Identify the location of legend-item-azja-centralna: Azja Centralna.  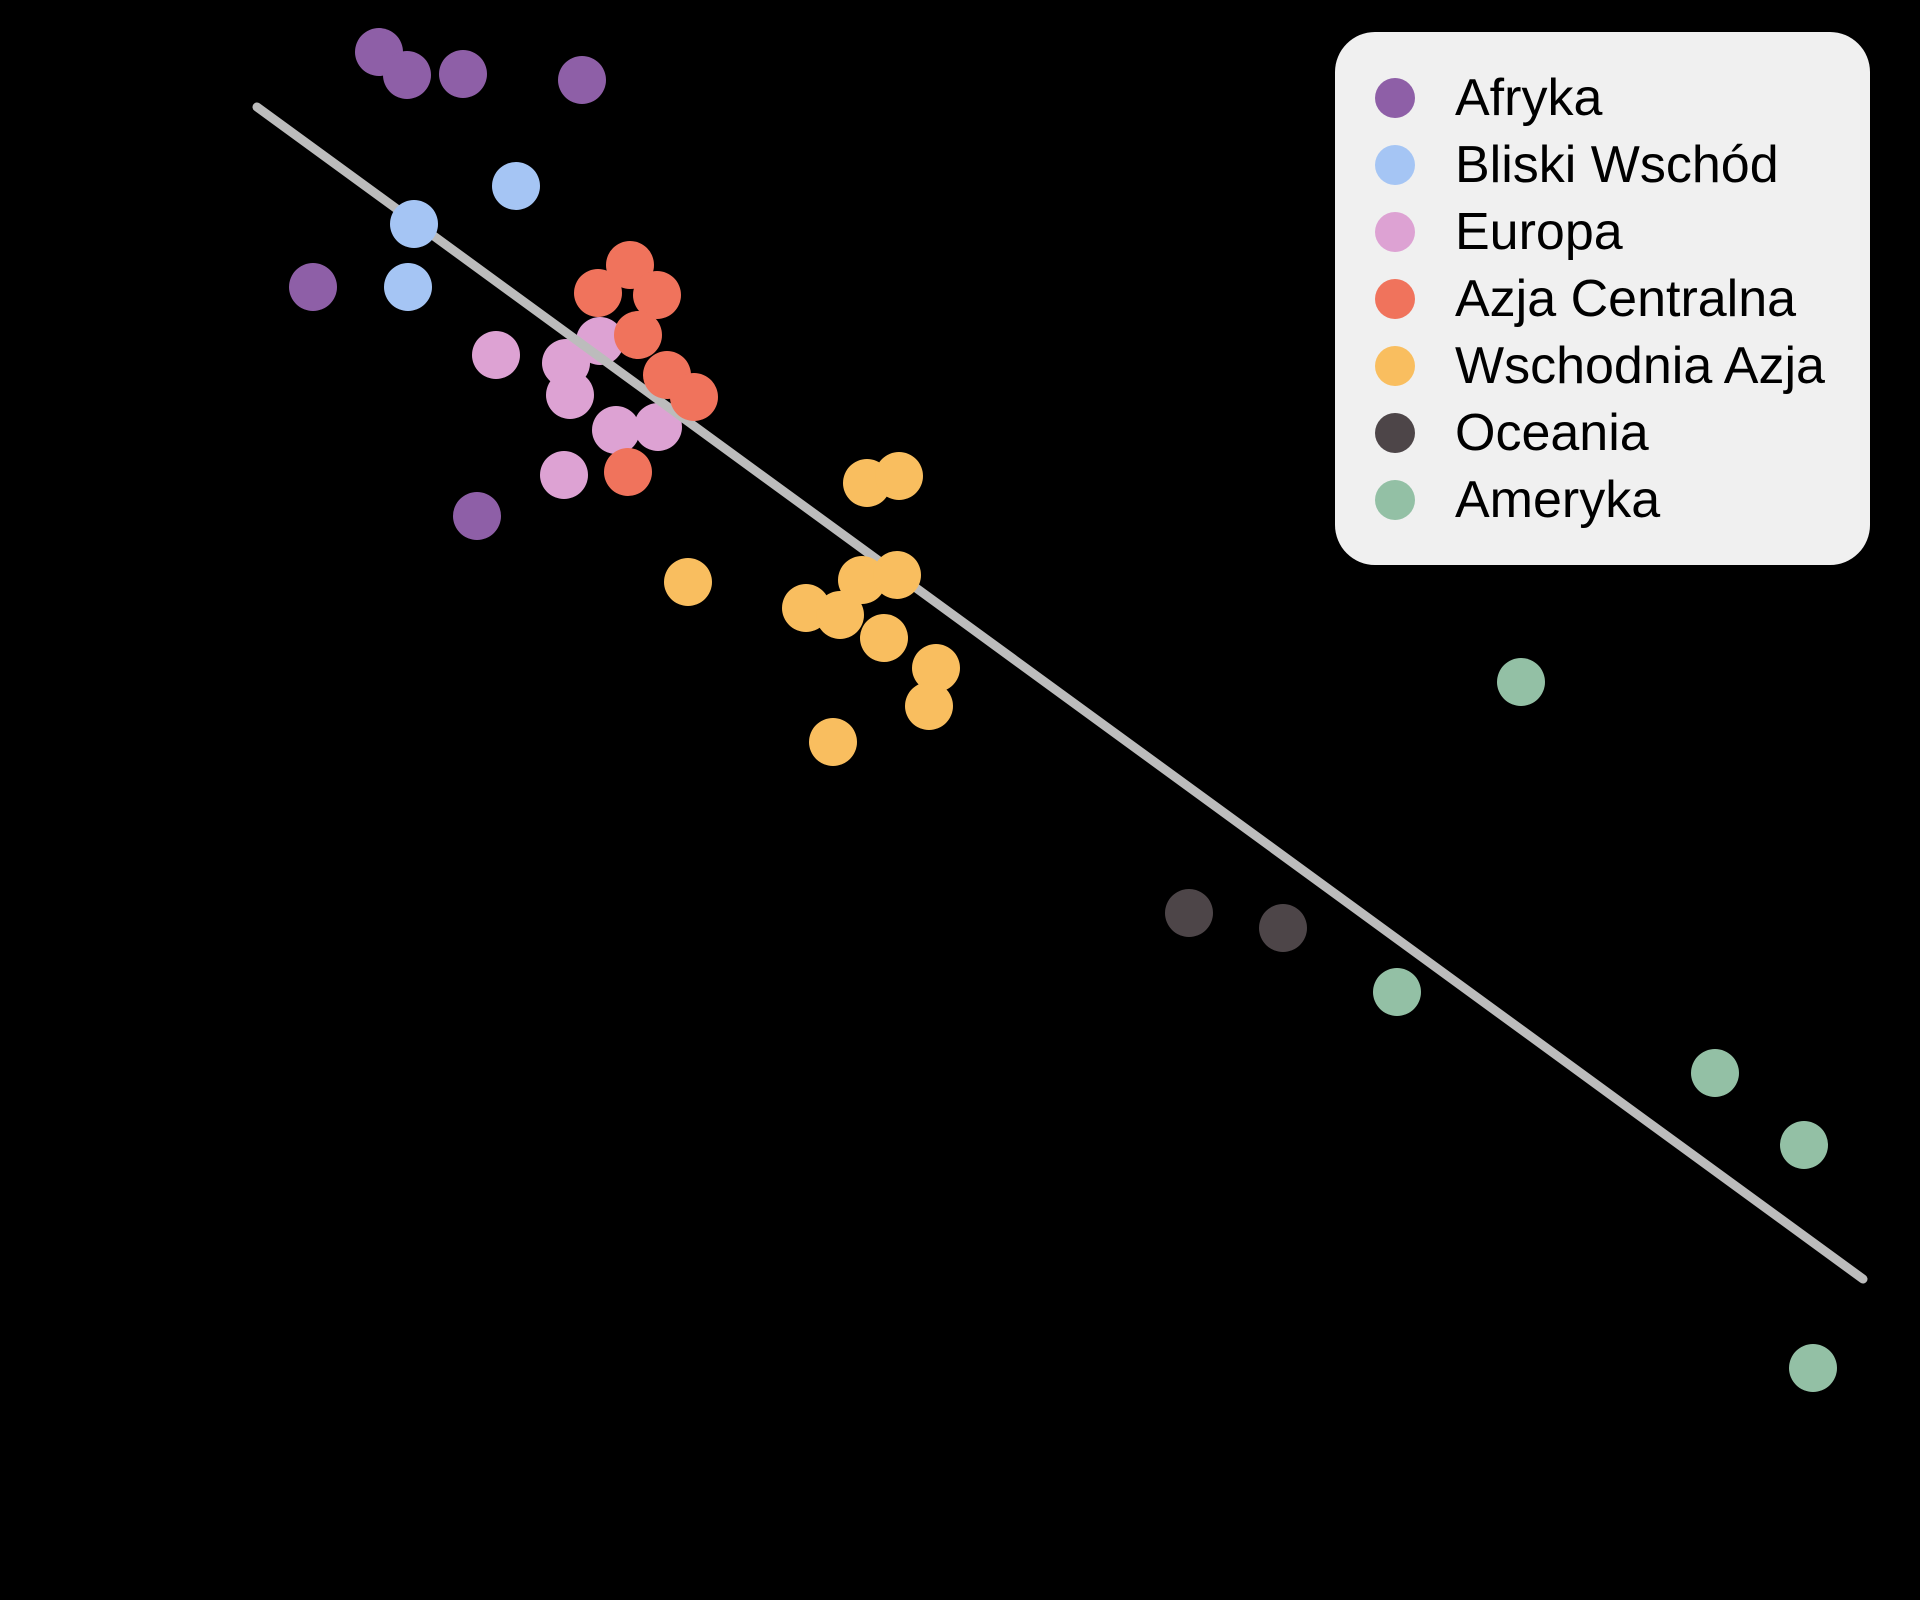
(1602, 298).